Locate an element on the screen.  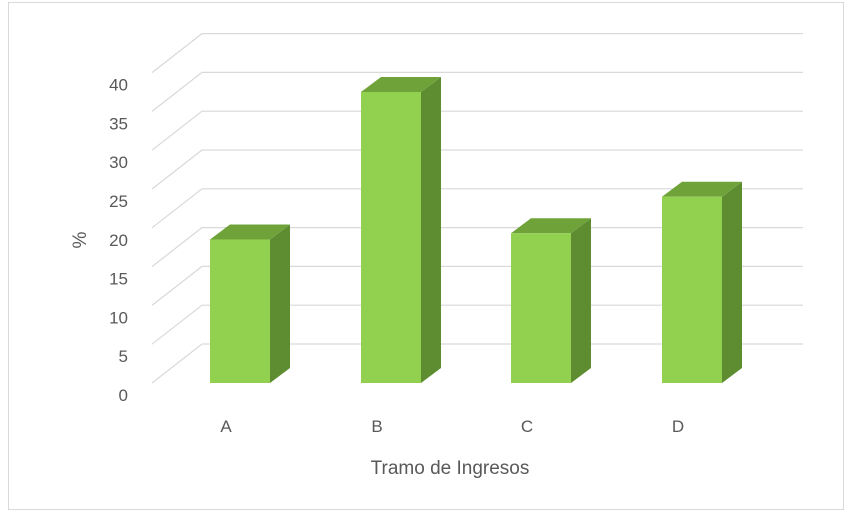
x-tick-label: B is located at coordinates (376, 426).